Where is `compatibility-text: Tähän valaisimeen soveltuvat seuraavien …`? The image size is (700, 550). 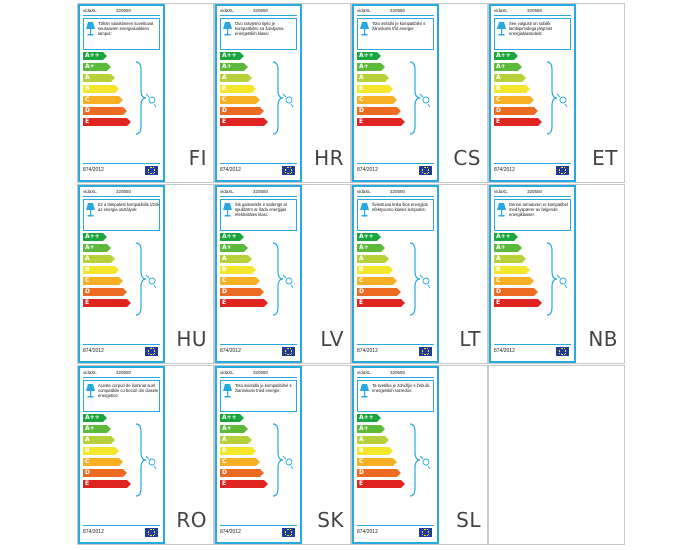
compatibility-text: Tähän valaisimeen soveltuvat seuraavien … is located at coordinates (126, 28).